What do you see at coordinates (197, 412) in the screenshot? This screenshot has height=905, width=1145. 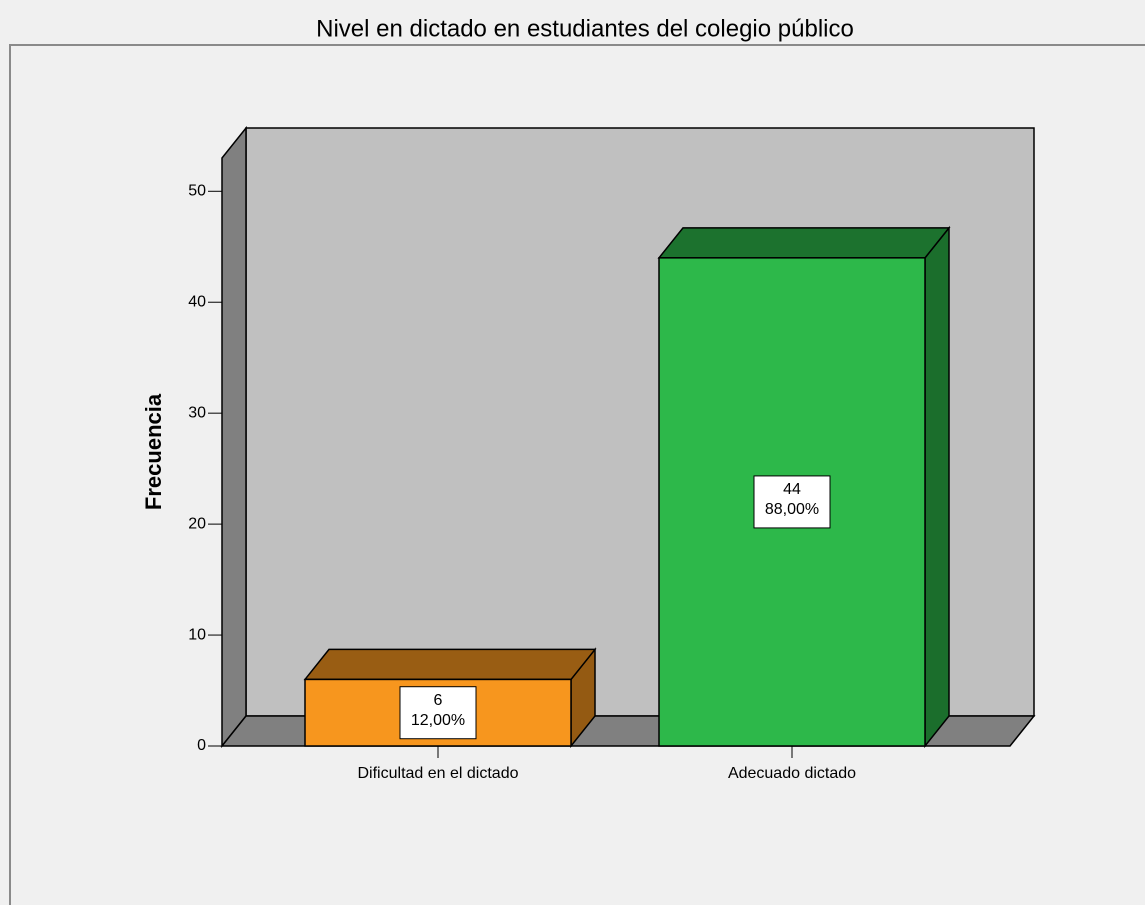 I see `y-tick-label: 30` at bounding box center [197, 412].